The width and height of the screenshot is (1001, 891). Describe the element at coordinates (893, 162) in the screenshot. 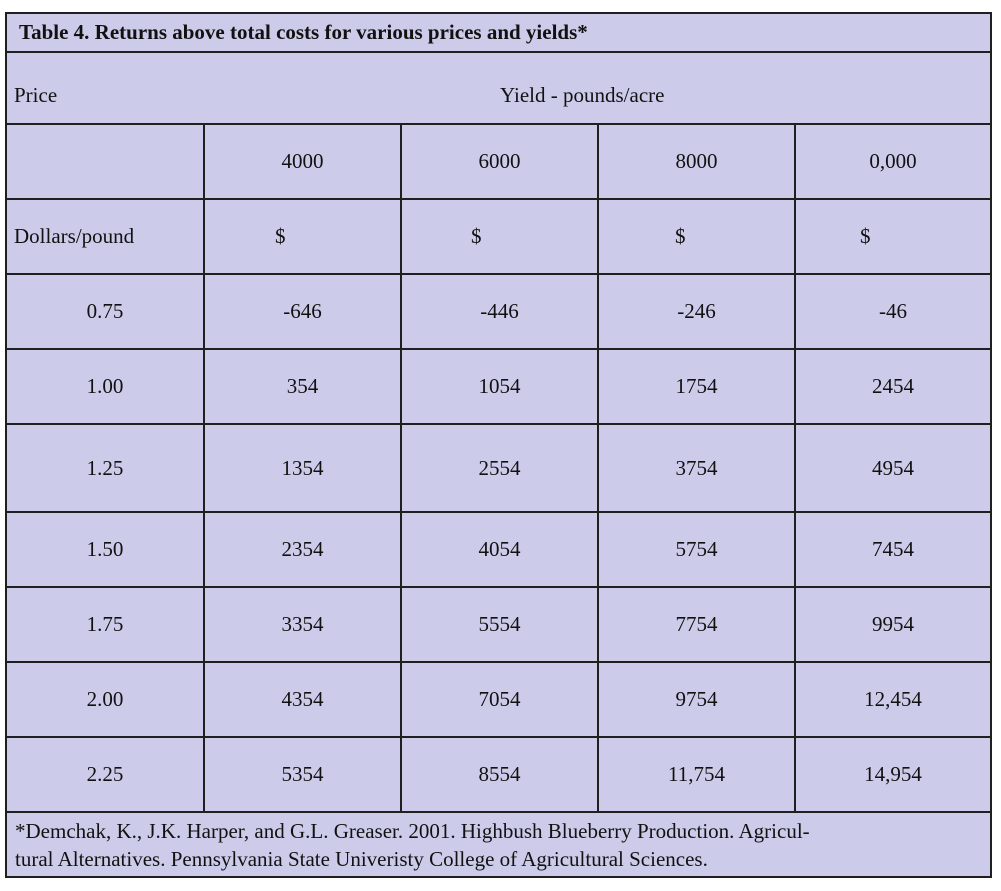

I see `yield-column-header: 0,000` at that location.